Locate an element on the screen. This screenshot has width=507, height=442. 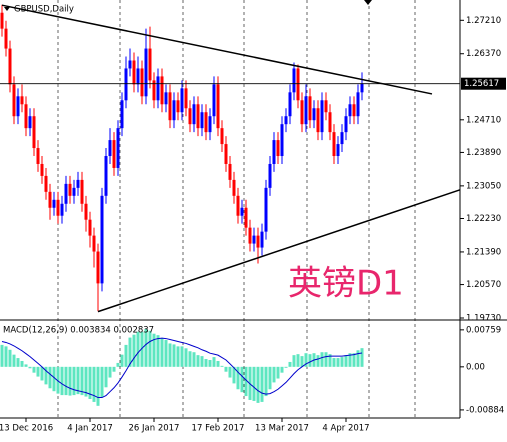
y-tick-label: 1.23050 is located at coordinates (483, 186).